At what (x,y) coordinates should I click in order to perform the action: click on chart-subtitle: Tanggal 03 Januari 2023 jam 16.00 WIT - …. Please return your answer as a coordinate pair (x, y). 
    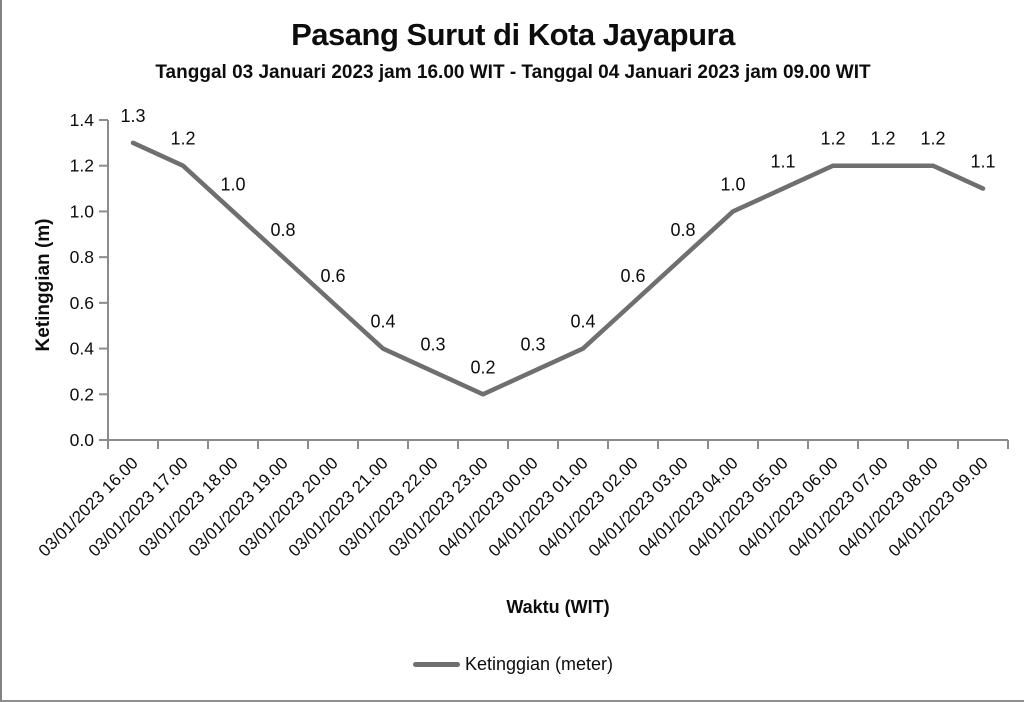
    Looking at the image, I should click on (513, 72).